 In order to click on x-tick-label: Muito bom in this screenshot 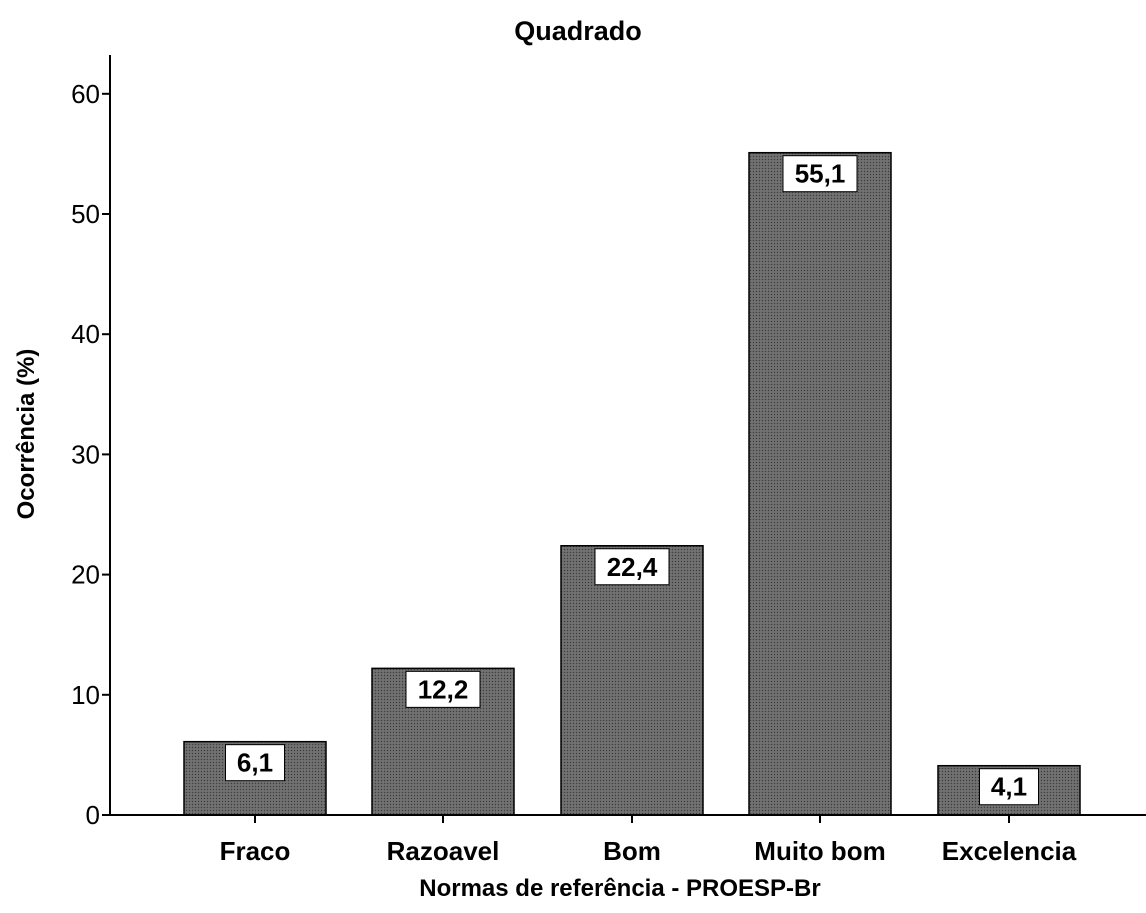, I will do `click(819, 851)`.